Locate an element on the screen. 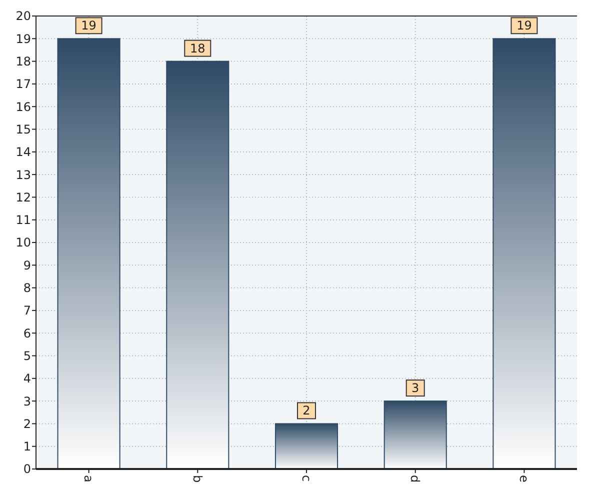 This screenshot has width=591, height=499. y-tick-label: 0 is located at coordinates (27, 469).